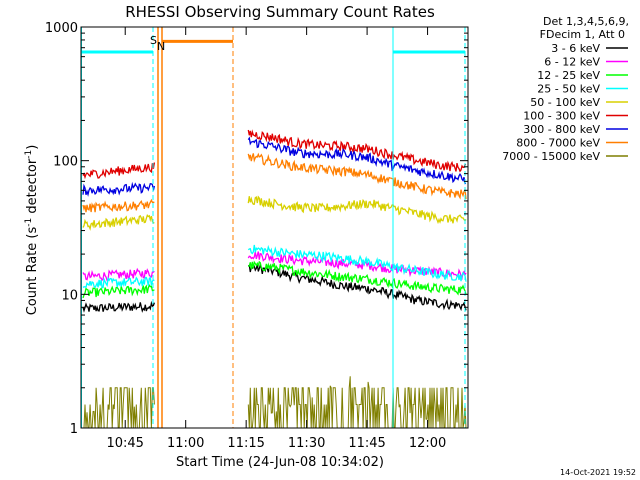  Describe the element at coordinates (32, 147) in the screenshot. I see `y-axis-label-end: )` at that location.